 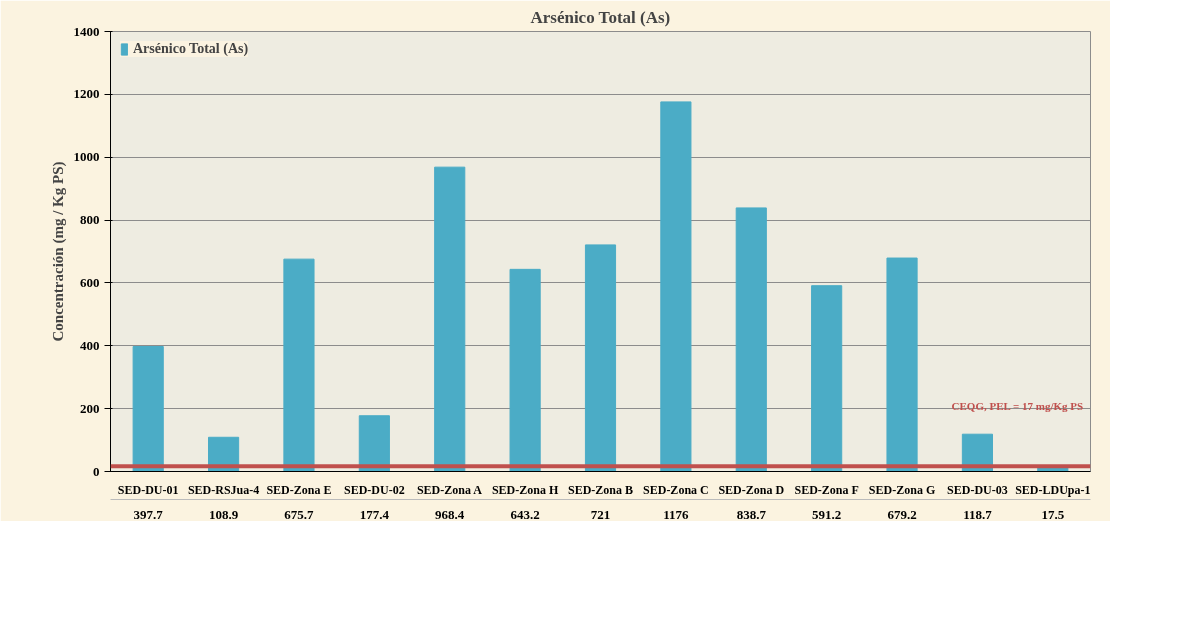 What do you see at coordinates (223, 514) in the screenshot?
I see `data-label: 108.9` at bounding box center [223, 514].